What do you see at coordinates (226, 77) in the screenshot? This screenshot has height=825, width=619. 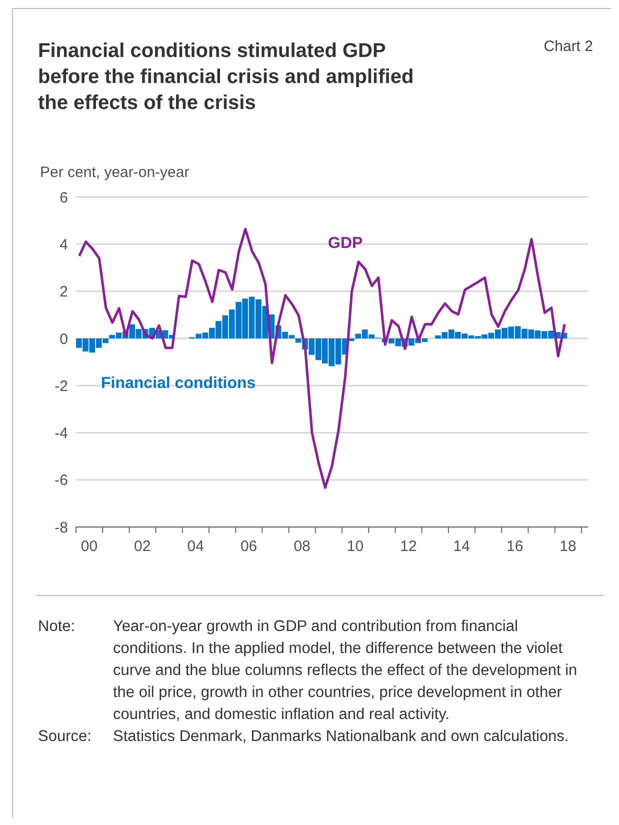 I see `chart-title: Financial conditions stimulated GDP before the financial crisis and amplified the effects of the crisis` at bounding box center [226, 77].